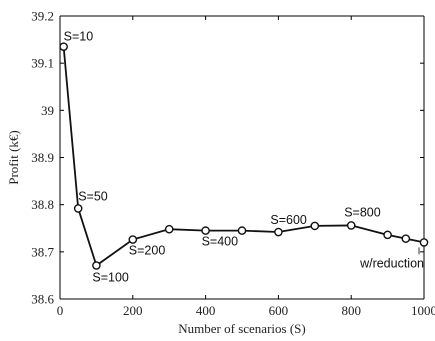 The image size is (435, 341). Describe the element at coordinates (42, 299) in the screenshot. I see `y-tick-label: 38.6` at that location.